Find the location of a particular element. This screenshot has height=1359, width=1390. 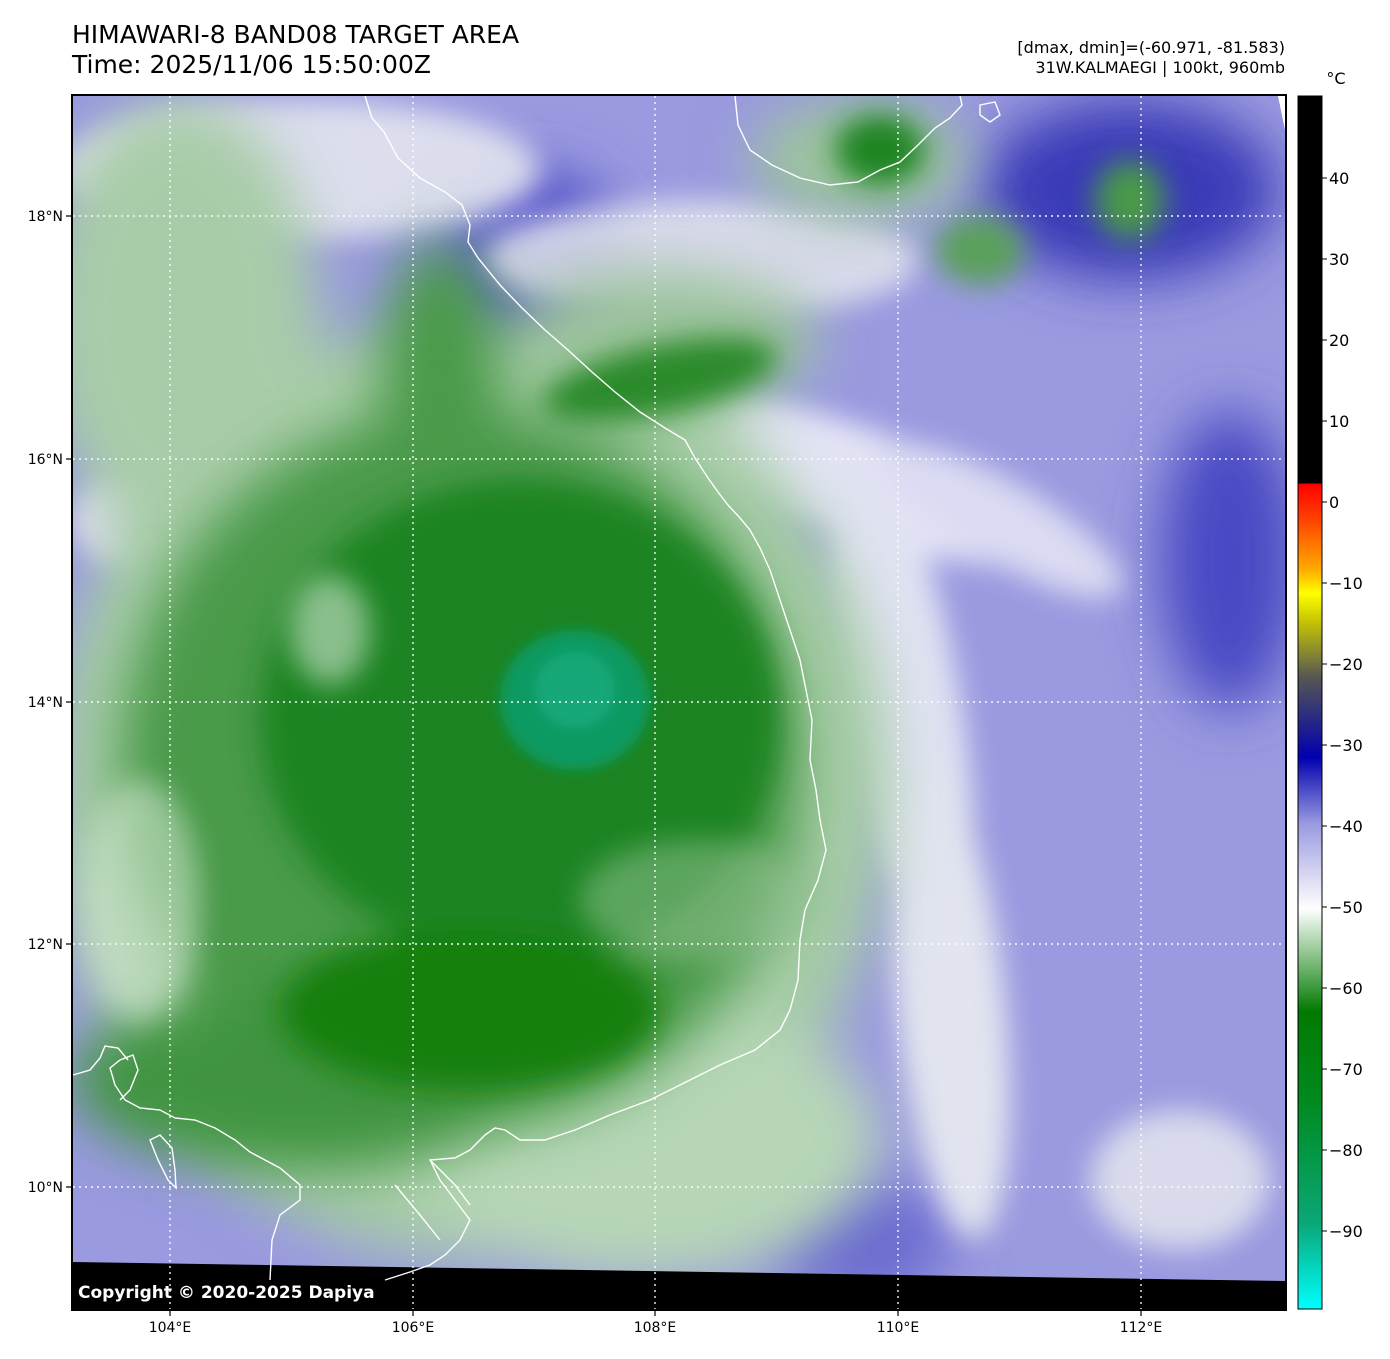

lat-label-14: 14°N is located at coordinates (45, 703).